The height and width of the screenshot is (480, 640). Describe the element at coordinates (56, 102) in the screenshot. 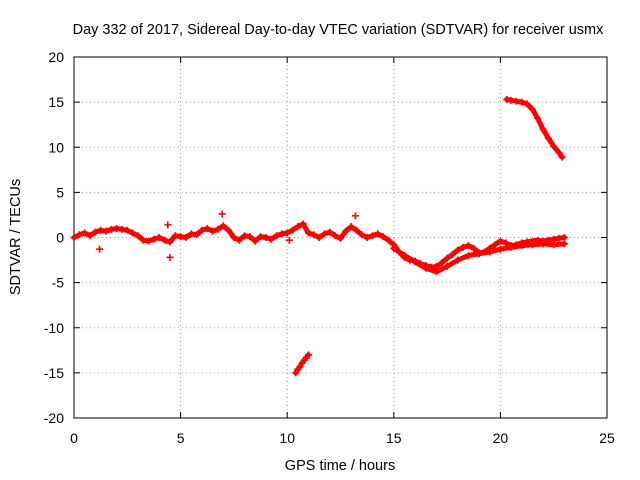

I see `y-tick-label: 15` at that location.